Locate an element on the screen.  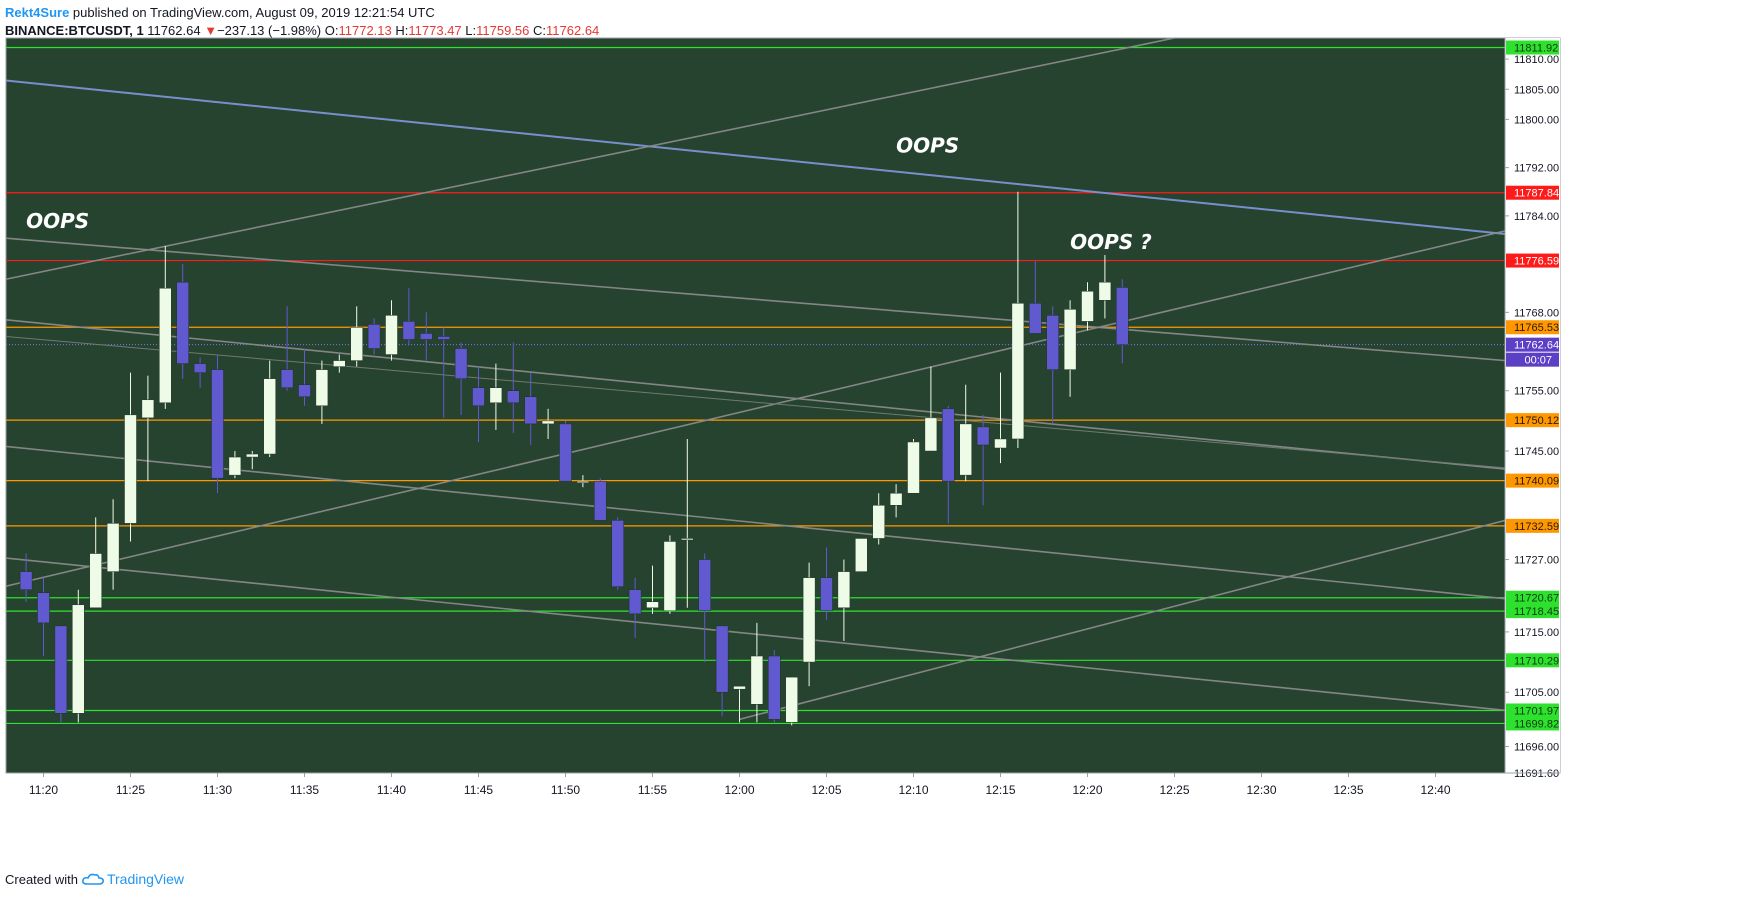
level-label: 11710.29 is located at coordinates (1536, 661).